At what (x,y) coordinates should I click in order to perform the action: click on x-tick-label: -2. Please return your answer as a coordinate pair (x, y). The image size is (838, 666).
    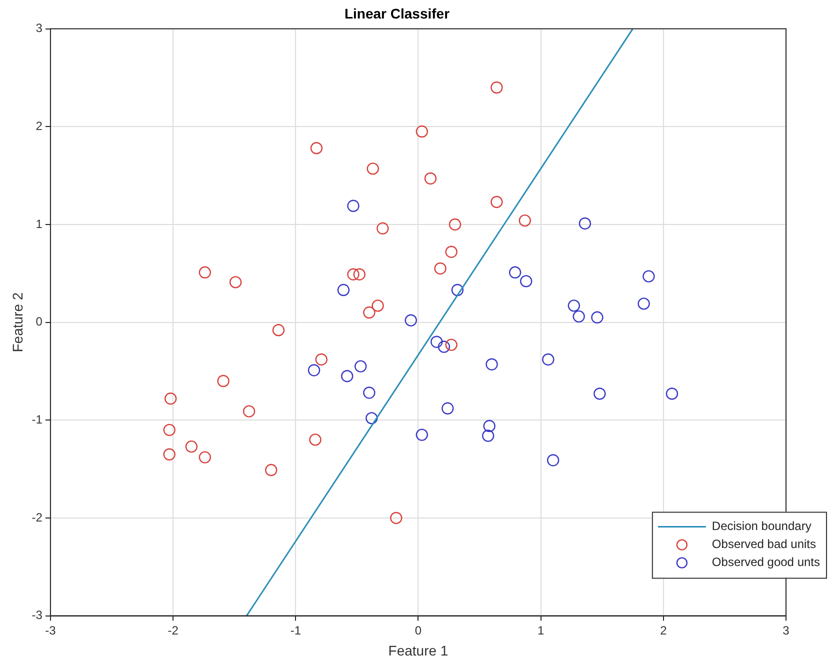
    Looking at the image, I should click on (173, 630).